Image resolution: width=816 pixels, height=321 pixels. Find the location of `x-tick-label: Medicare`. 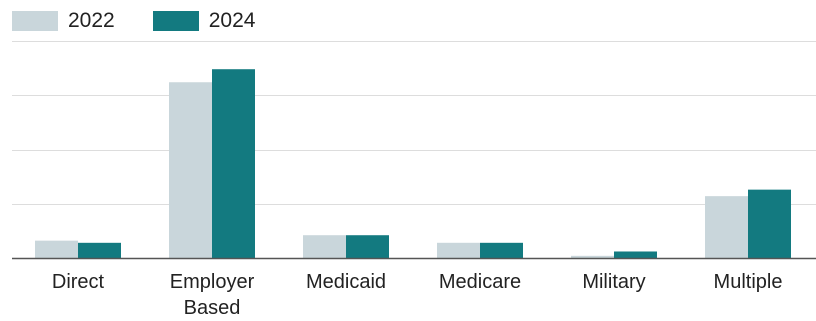

x-tick-label: Medicare is located at coordinates (480, 282).